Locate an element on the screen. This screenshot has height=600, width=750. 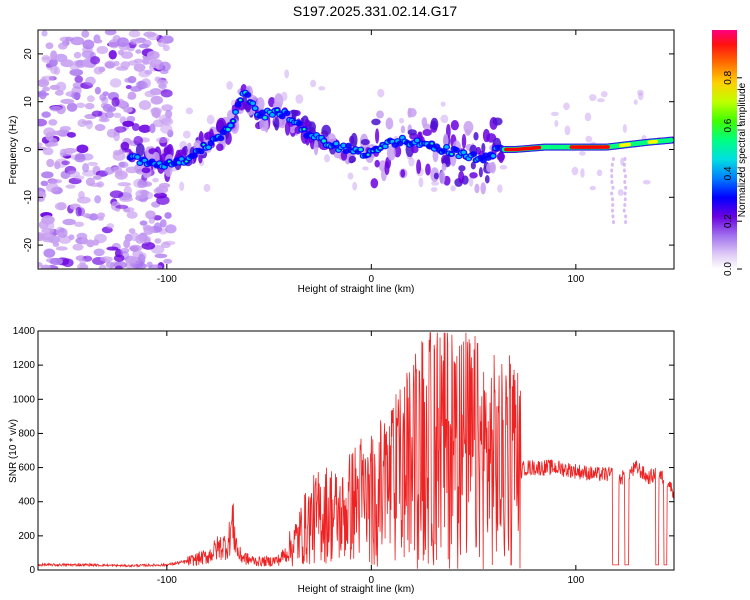
snr-ytick-label: 200 is located at coordinates (26, 536).